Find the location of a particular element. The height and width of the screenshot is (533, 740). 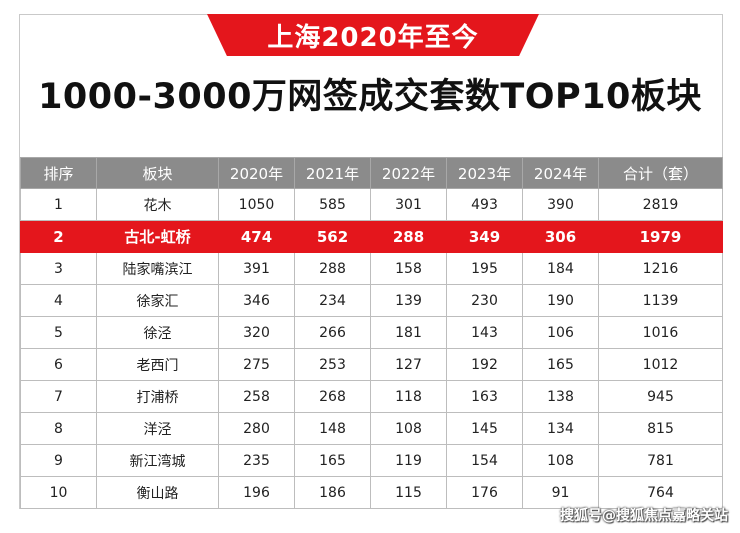

cell-2021: 585 is located at coordinates (332, 204).